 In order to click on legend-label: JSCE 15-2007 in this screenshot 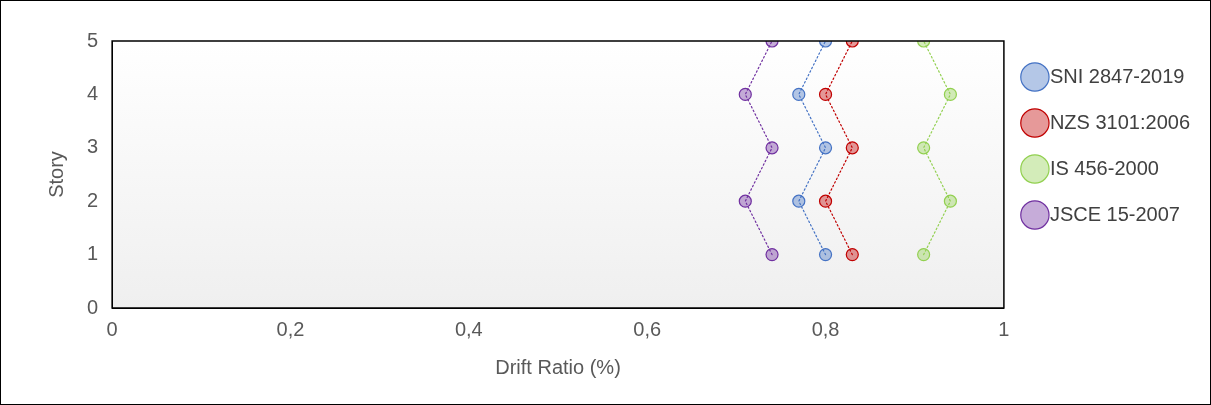, I will do `click(1114, 213)`.